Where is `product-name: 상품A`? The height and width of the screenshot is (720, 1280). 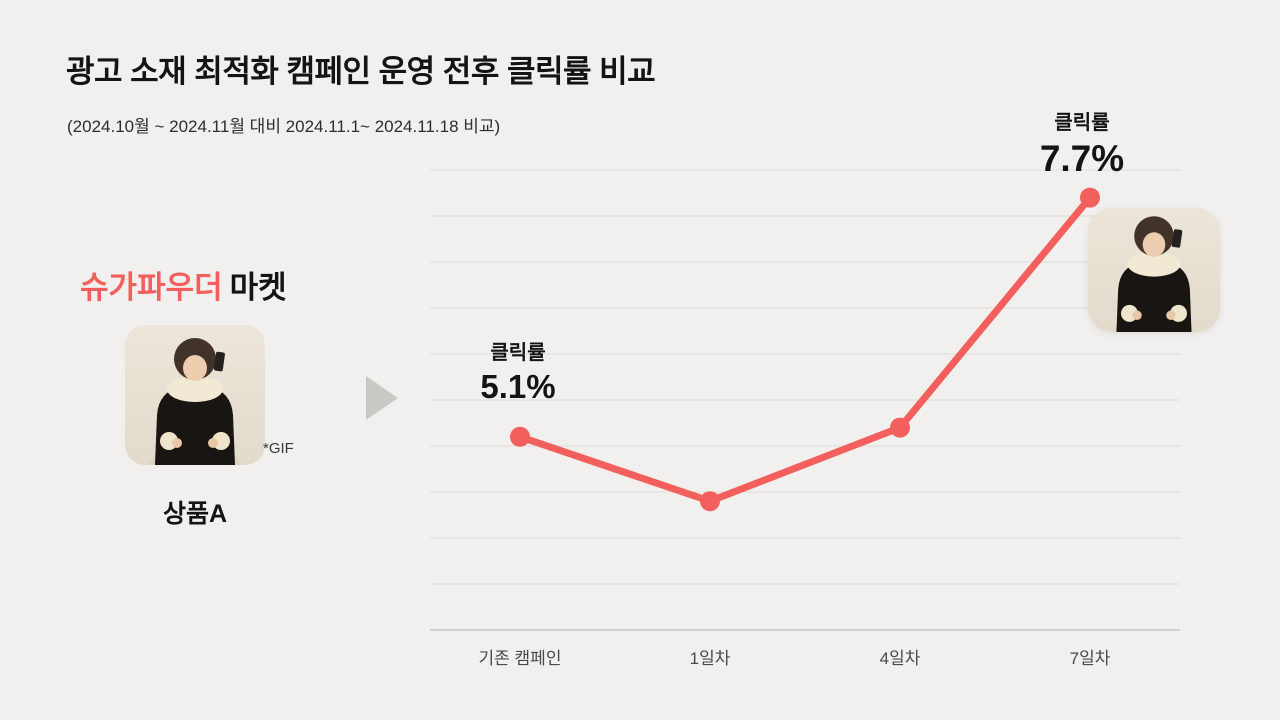 product-name: 상품A is located at coordinates (195, 514).